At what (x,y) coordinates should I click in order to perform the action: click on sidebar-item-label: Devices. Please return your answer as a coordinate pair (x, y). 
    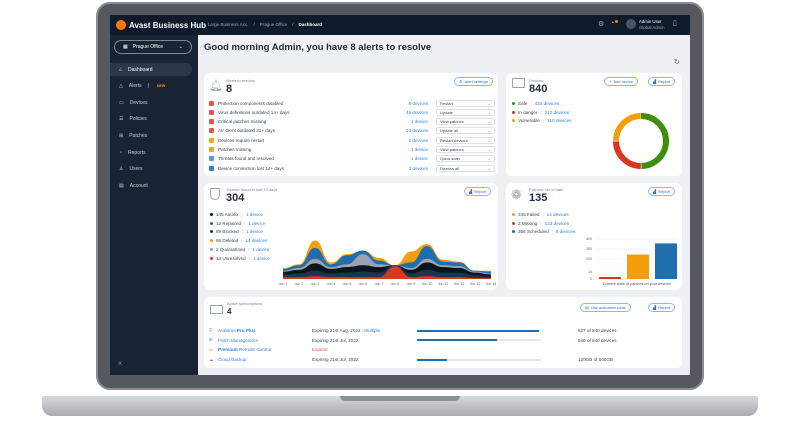
    Looking at the image, I should click on (138, 102).